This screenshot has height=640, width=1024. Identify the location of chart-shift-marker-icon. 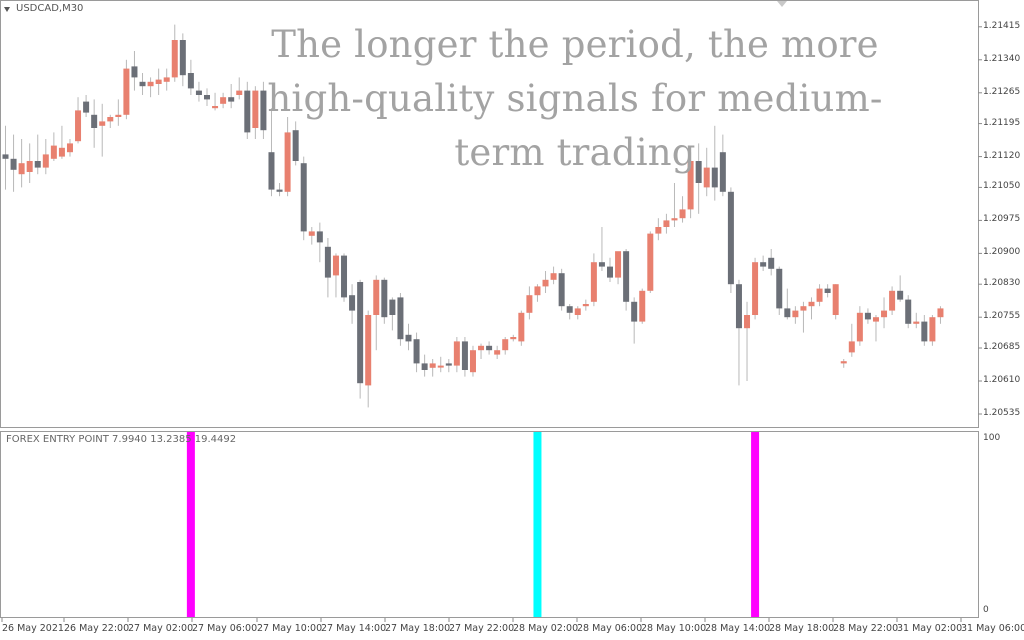
(782, 4).